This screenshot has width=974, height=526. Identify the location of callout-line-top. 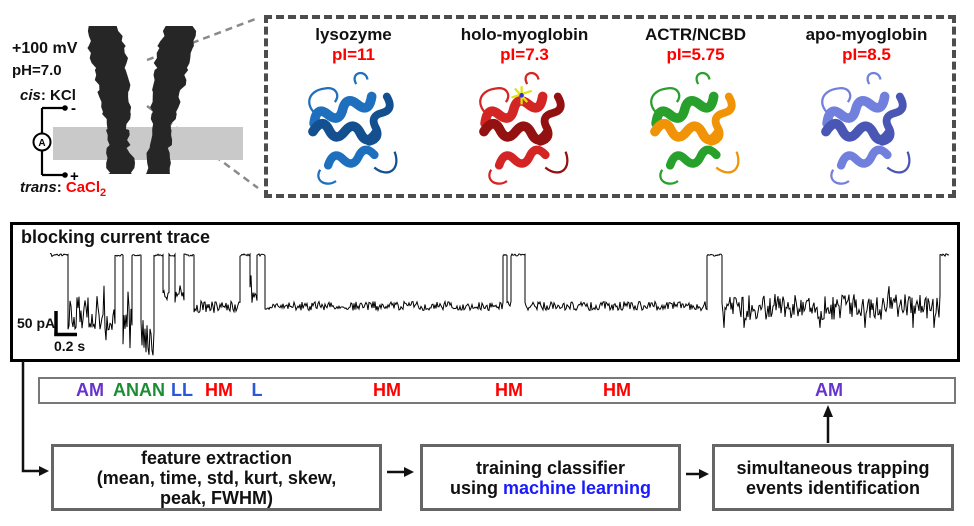
(202, 39).